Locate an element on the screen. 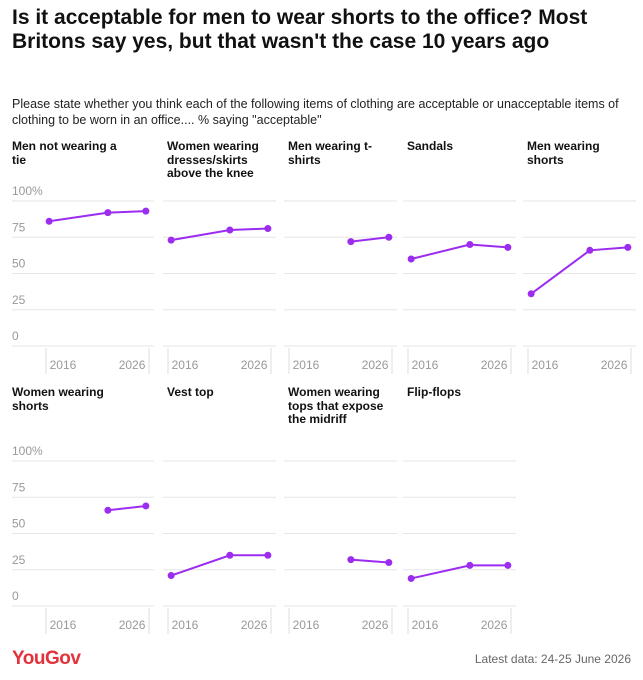 The image size is (643, 680). panel-title: Flip-flops is located at coordinates (434, 392).